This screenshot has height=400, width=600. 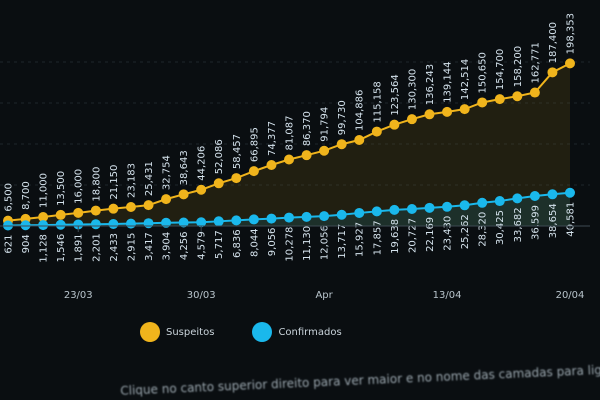 I want to click on confirmados-data-label: 2,433, so click(x=114, y=247).